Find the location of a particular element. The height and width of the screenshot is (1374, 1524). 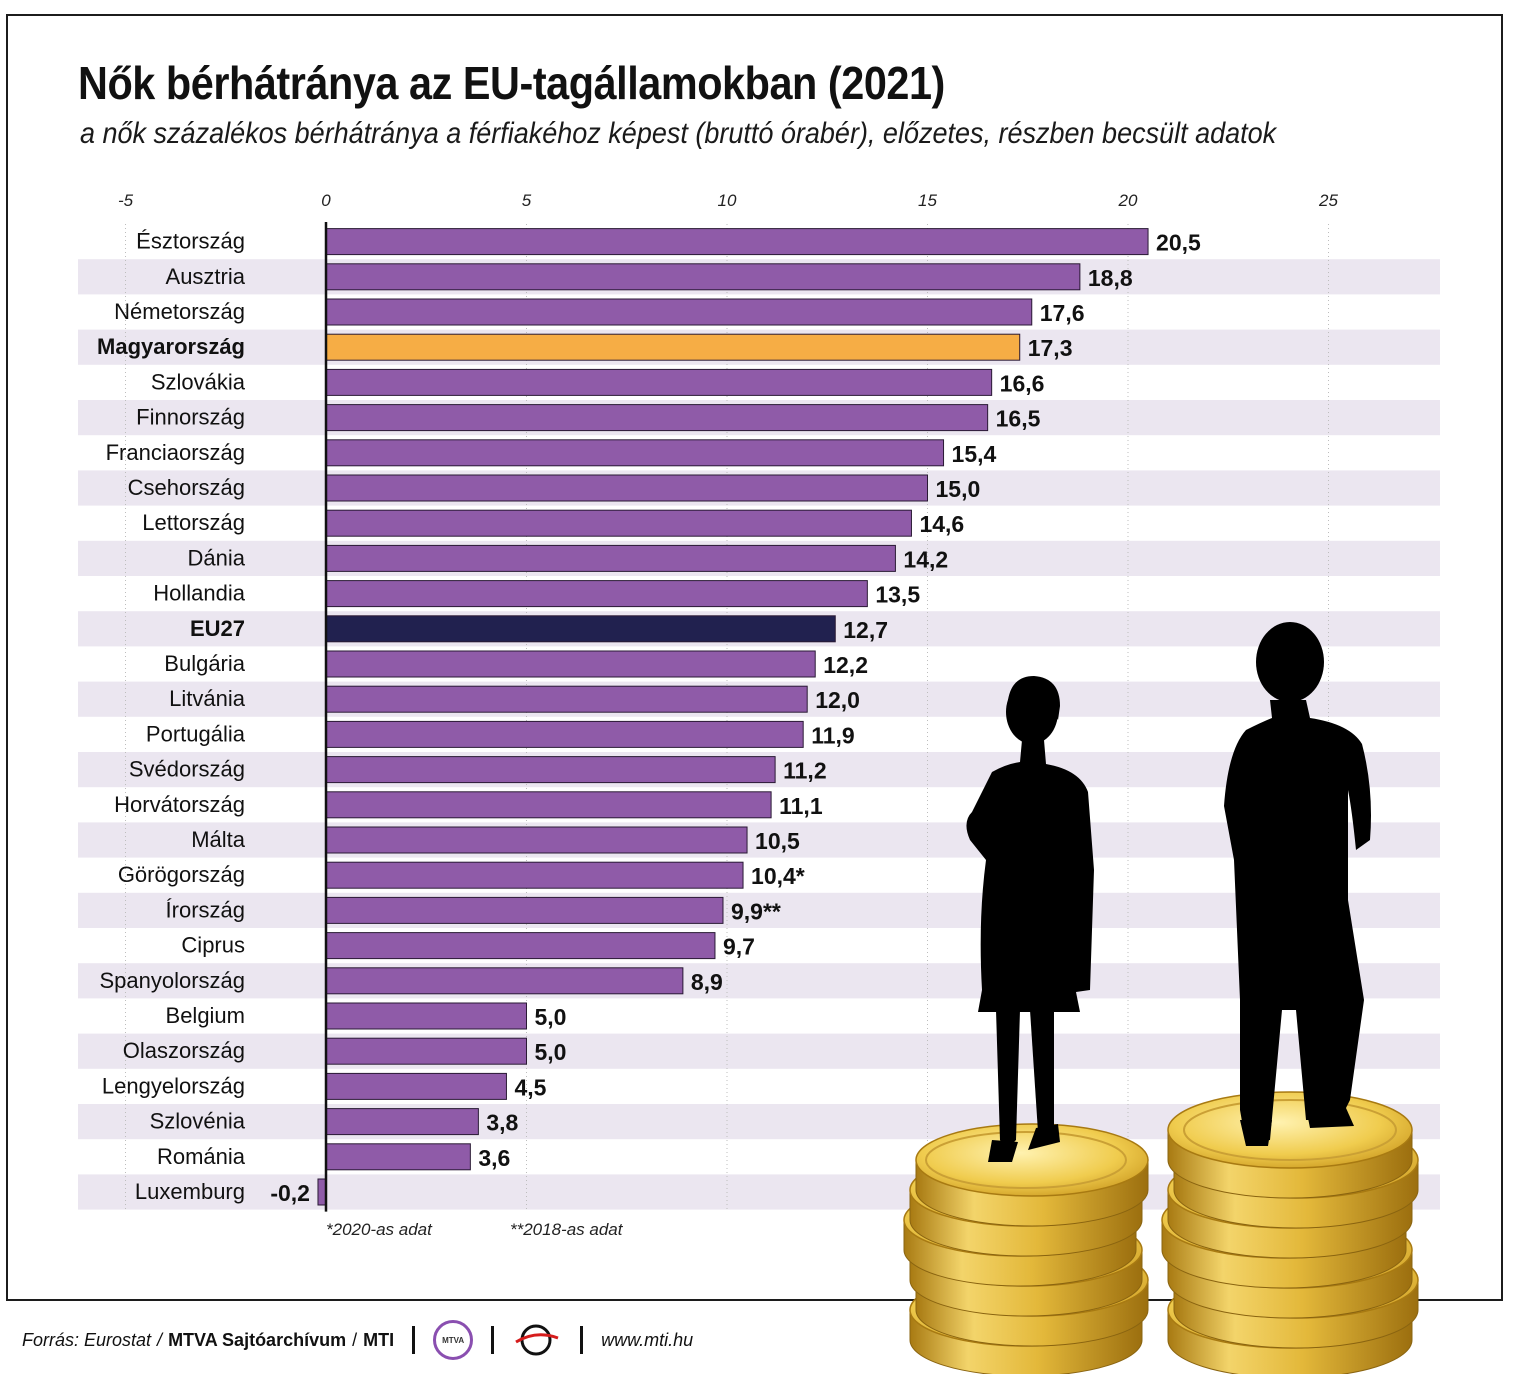

category-label: Portugália is located at coordinates (196, 733).